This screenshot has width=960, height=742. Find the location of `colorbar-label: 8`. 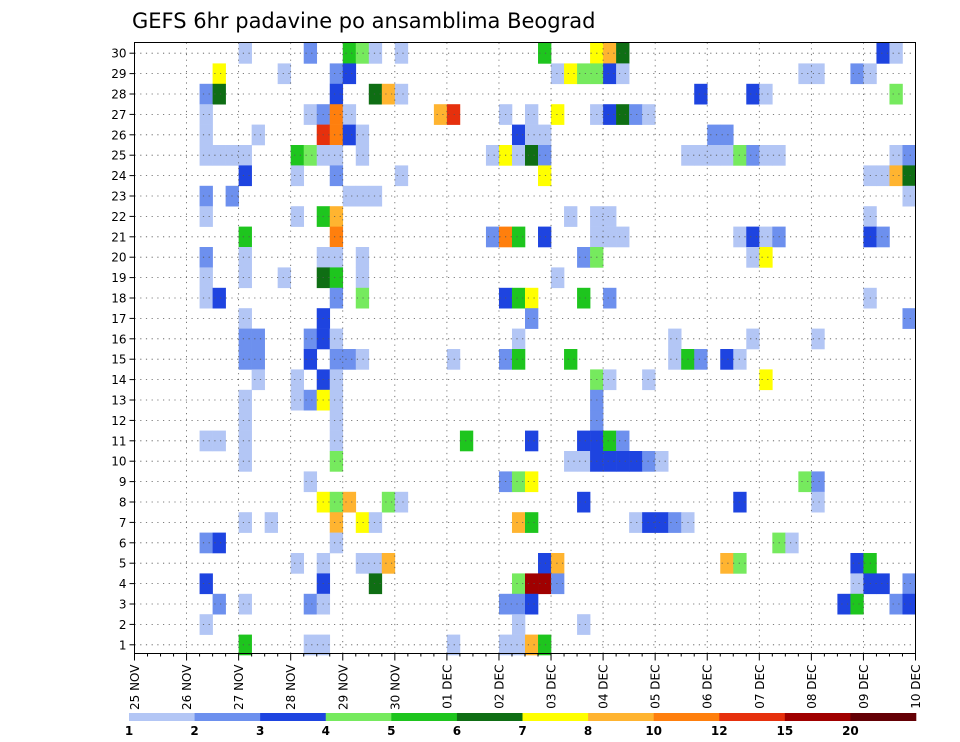

colorbar-label: 8 is located at coordinates (588, 731).